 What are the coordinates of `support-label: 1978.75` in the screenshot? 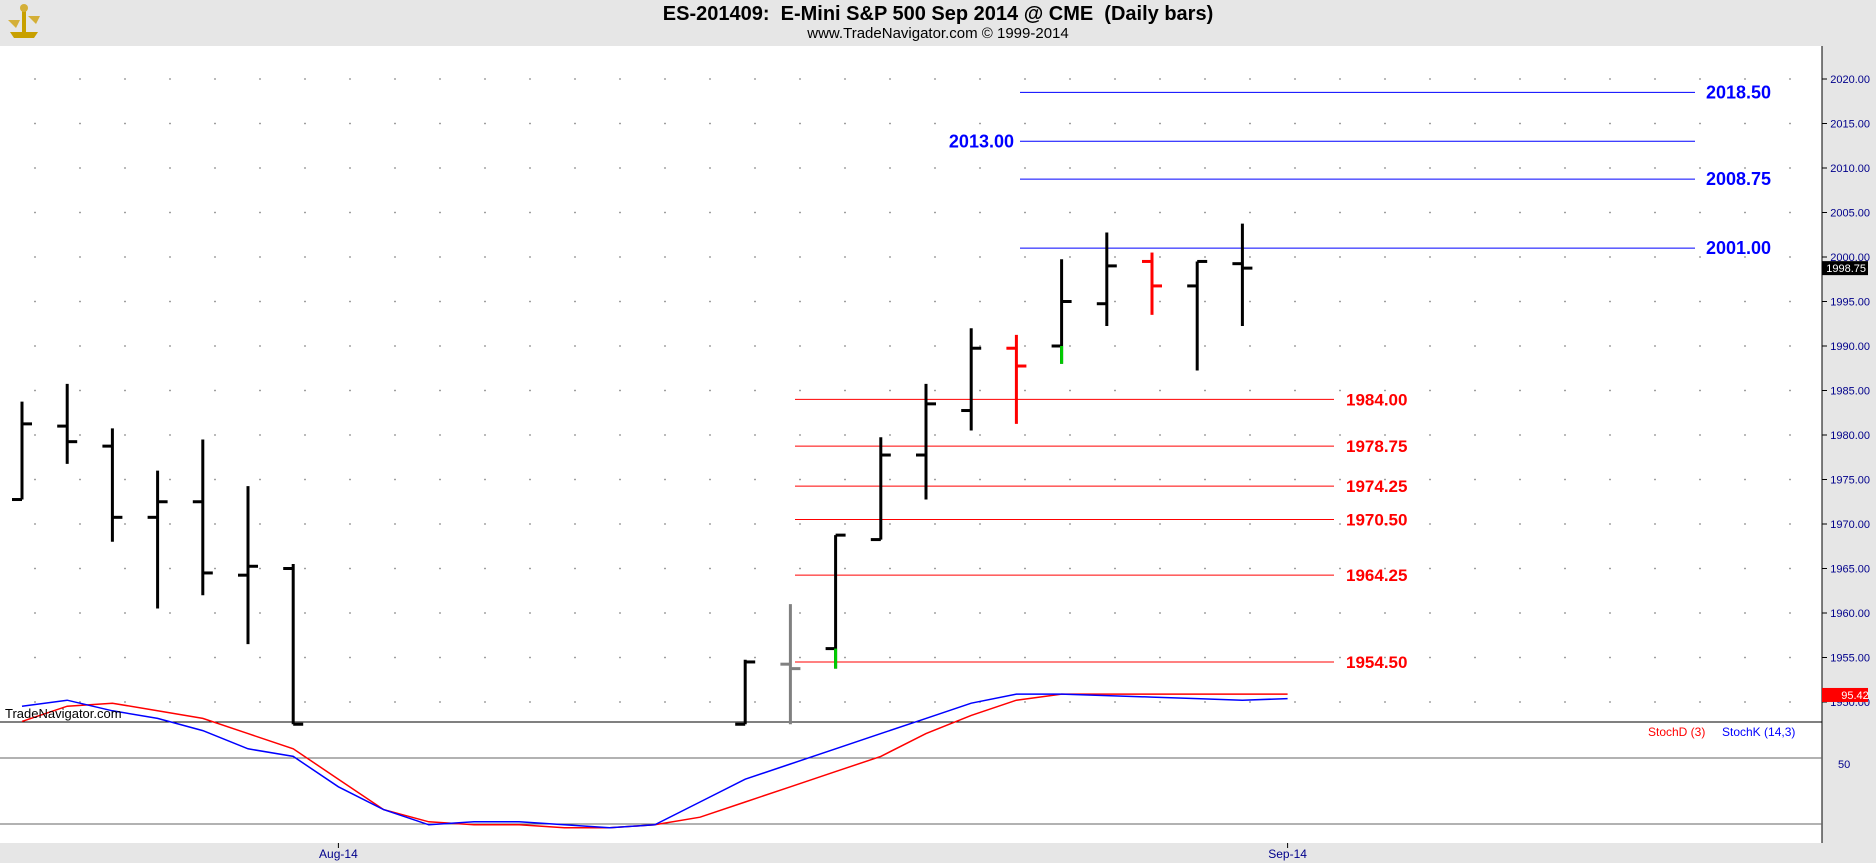 It's located at (1376, 446).